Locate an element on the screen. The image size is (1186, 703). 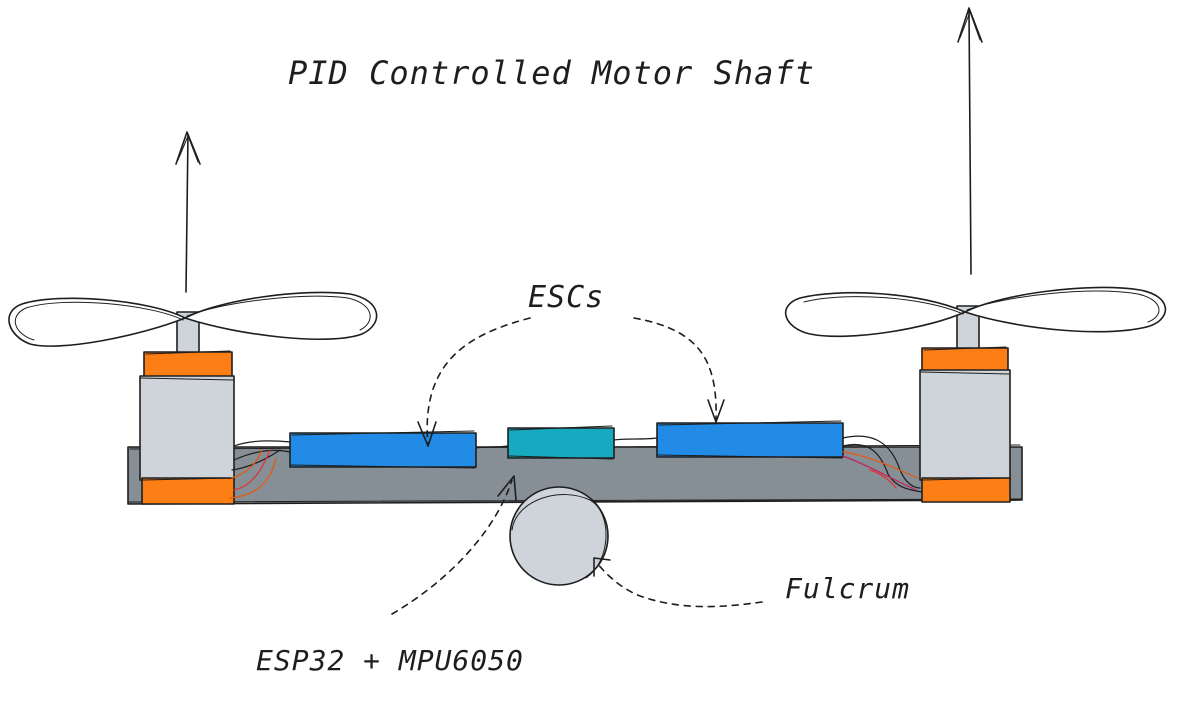
fulcrum-pointer is located at coordinates (679, 584).